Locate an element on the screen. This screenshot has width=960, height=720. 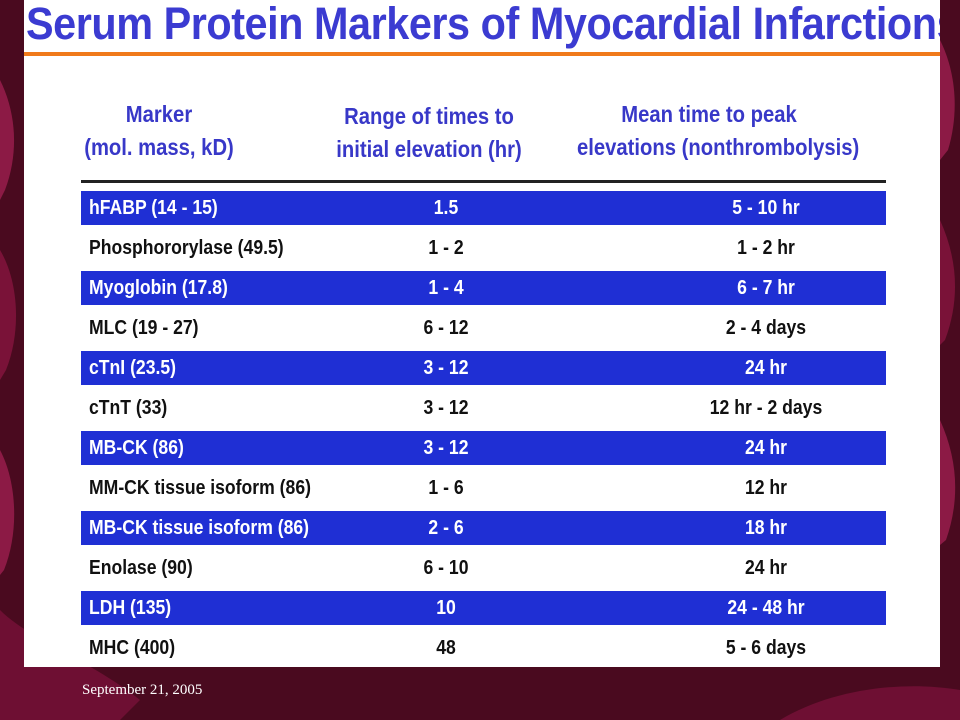
mean-cell: 24 - 48 hr is located at coordinates (766, 607).